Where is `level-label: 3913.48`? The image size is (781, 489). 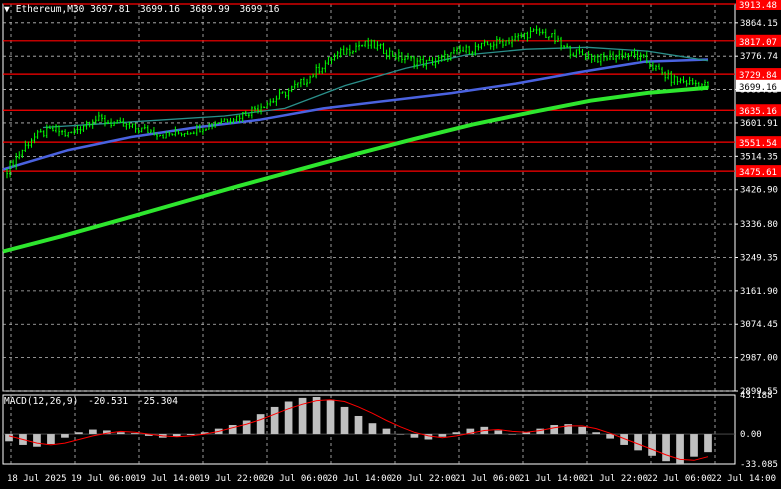 level-label: 3913.48 is located at coordinates (758, 6).